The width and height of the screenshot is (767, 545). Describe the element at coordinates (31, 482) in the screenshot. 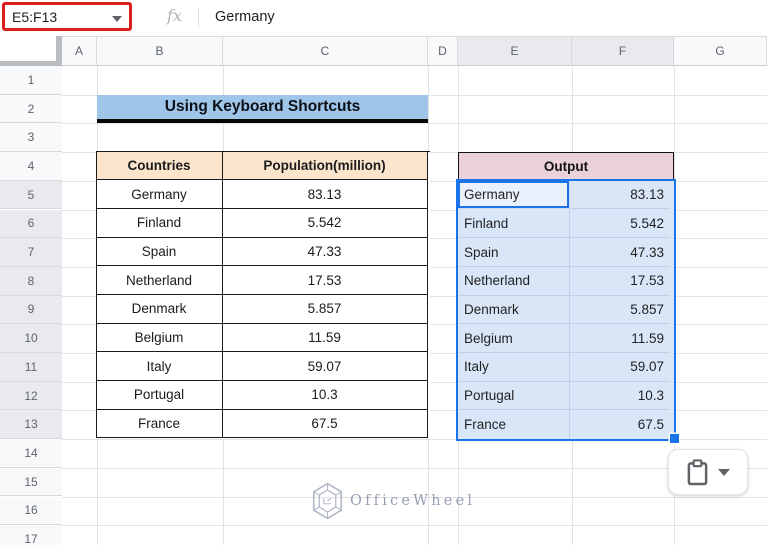

I see `row-header-15: 15` at that location.